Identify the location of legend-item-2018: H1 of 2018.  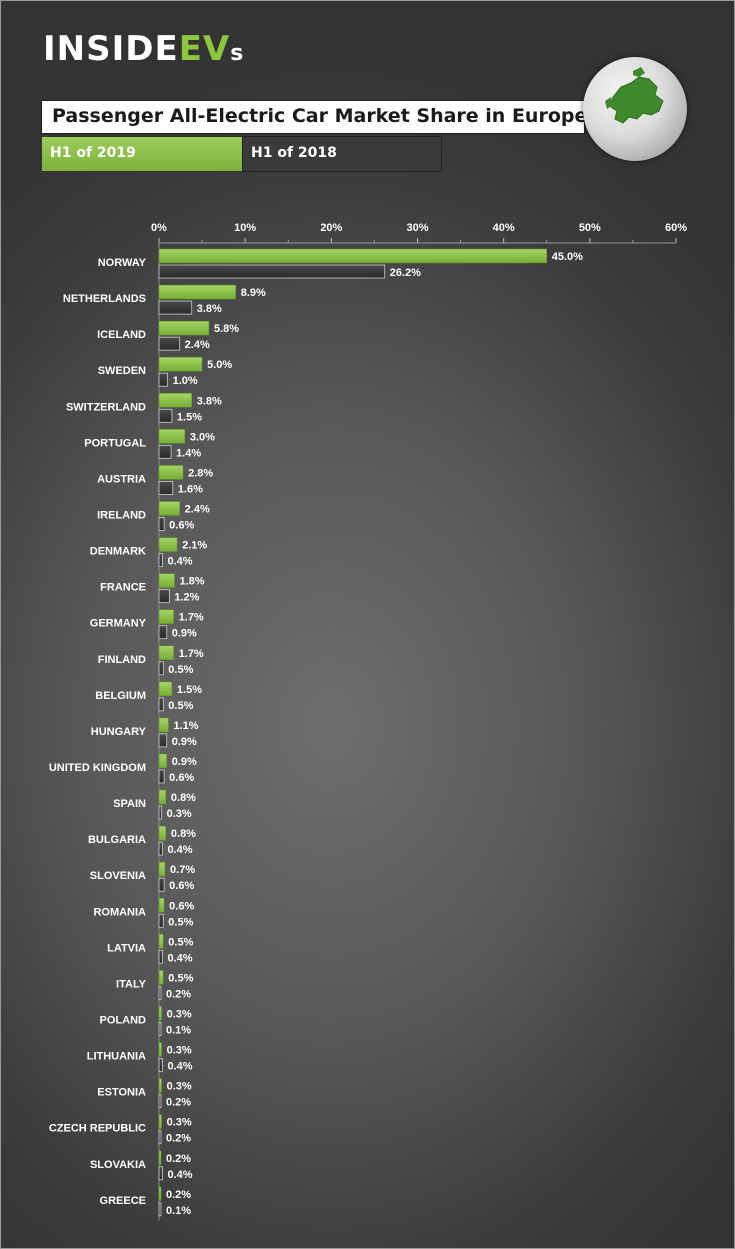
(342, 154).